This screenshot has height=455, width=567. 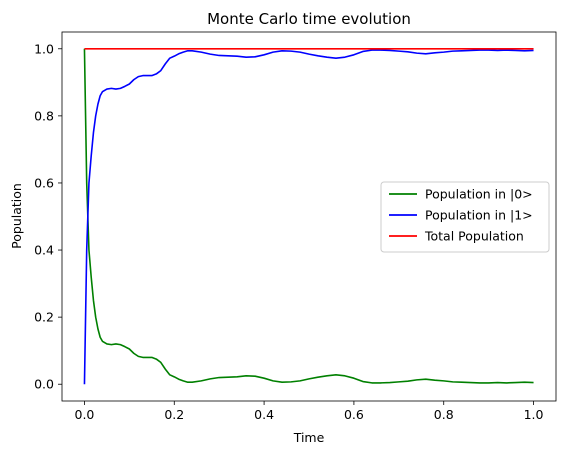 What do you see at coordinates (44, 182) in the screenshot?
I see `y-tick-label: 0.6` at bounding box center [44, 182].